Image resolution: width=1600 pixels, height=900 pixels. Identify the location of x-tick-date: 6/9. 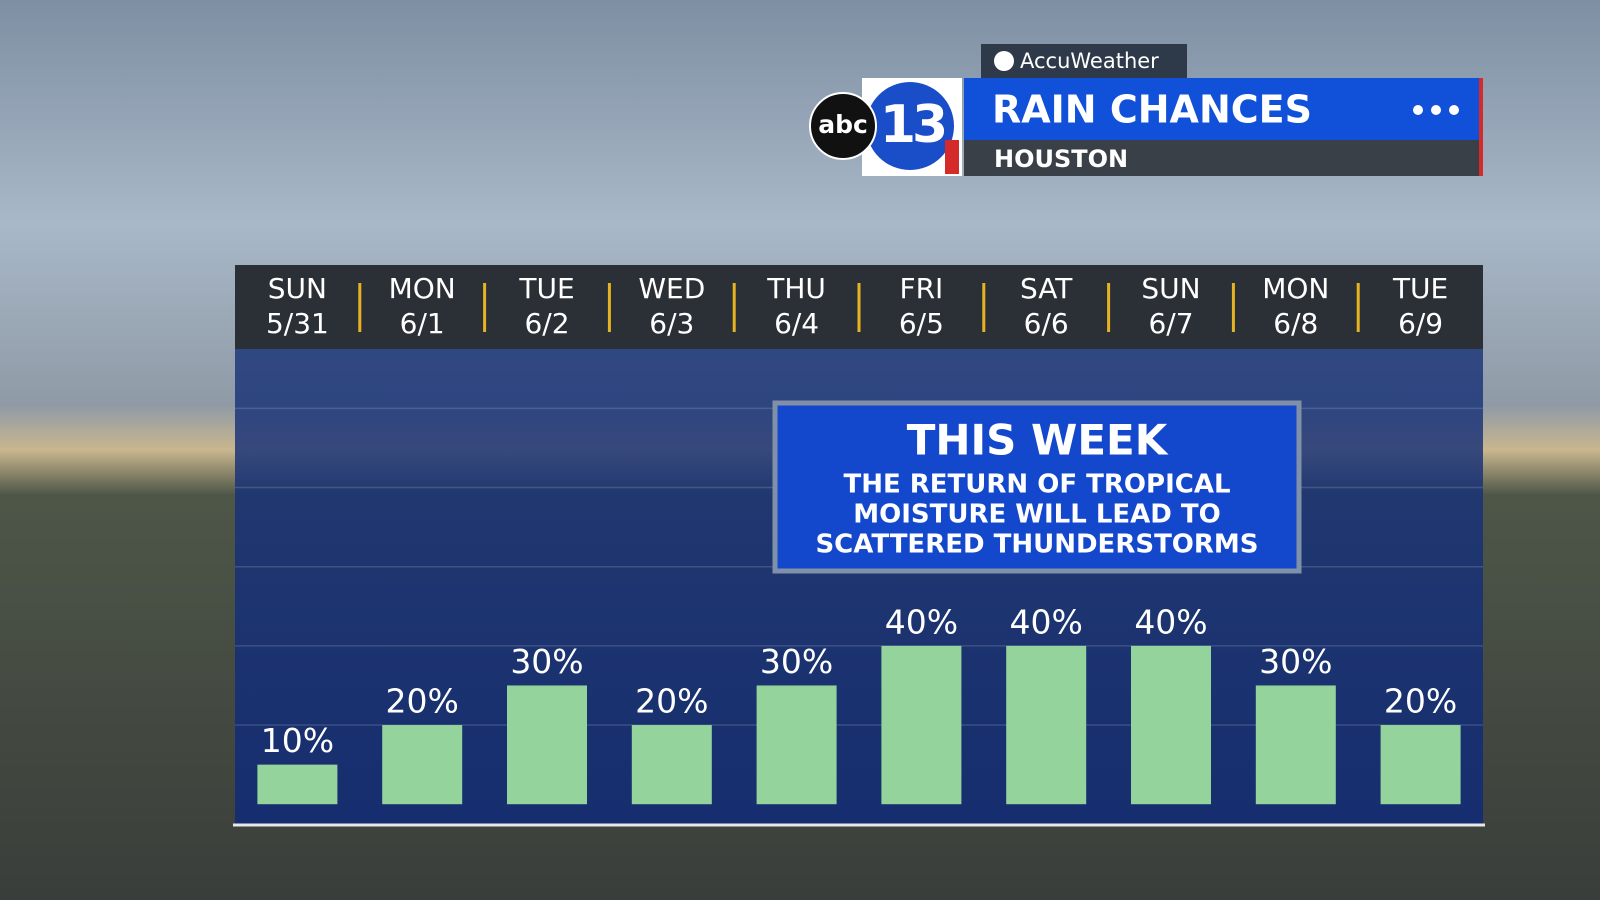
(1420, 323).